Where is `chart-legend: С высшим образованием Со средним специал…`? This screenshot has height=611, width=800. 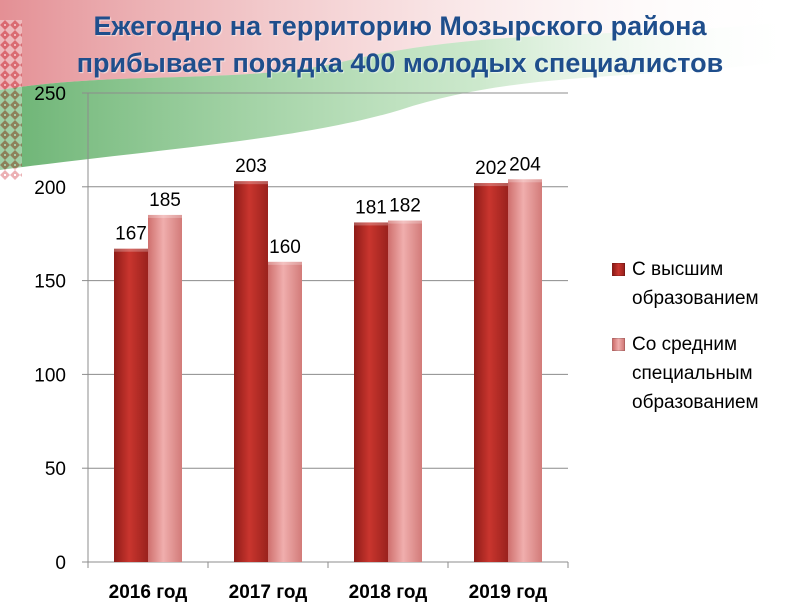 chart-legend: С высшим образованием Со средним специал… is located at coordinates (704, 344).